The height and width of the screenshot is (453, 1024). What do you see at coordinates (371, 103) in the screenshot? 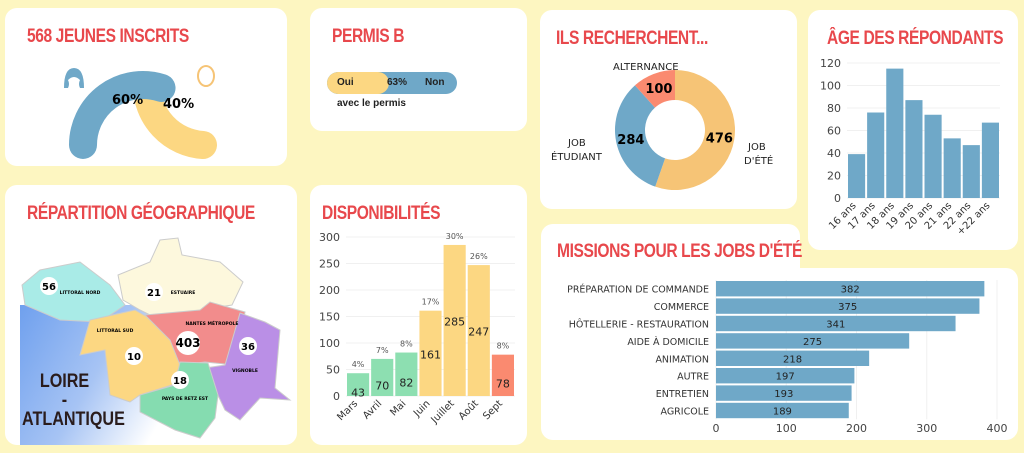
I see `permis-caption: avec le permis` at bounding box center [371, 103].